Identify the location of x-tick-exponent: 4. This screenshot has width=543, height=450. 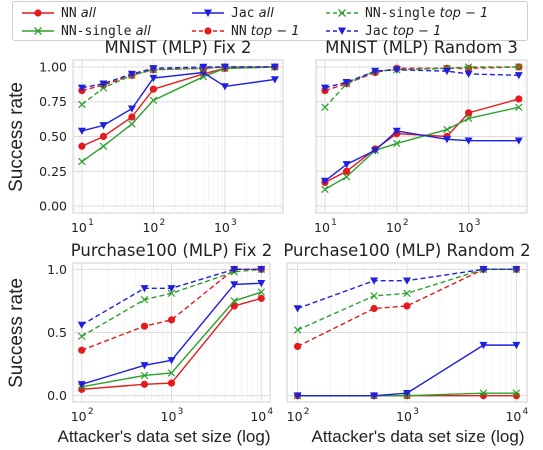
(526, 412).